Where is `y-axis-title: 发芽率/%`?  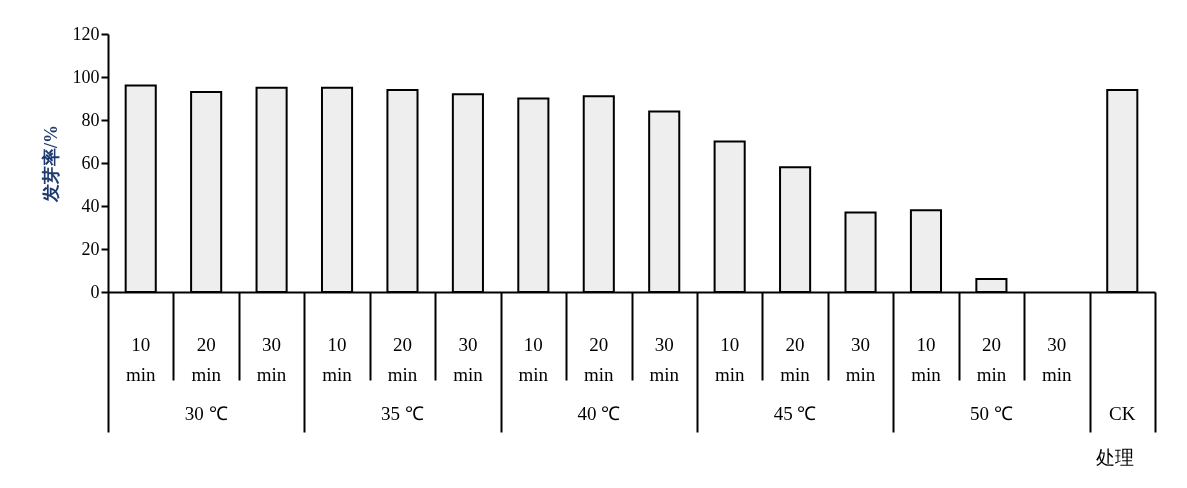 y-axis-title: 发芽率/% is located at coordinates (50, 164).